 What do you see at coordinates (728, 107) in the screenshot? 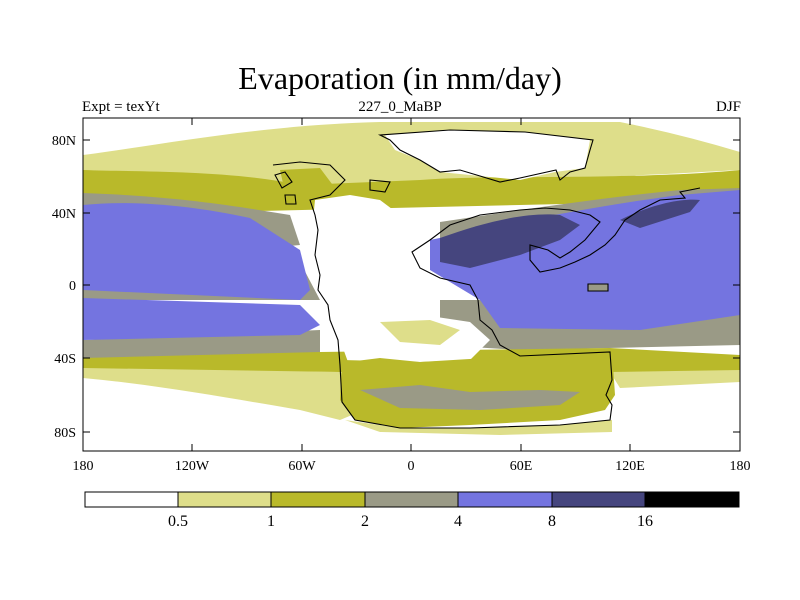
I see `season-label: DJF` at bounding box center [728, 107].